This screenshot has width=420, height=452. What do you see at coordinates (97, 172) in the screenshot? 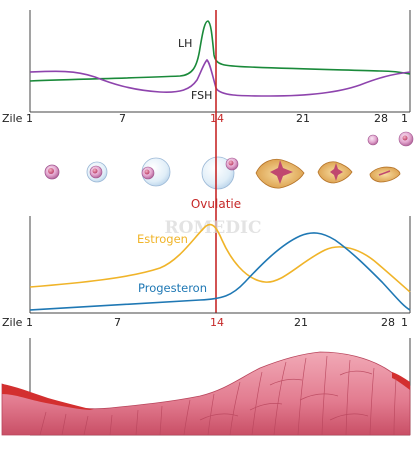
I see `primary-follicle-icon` at bounding box center [97, 172].